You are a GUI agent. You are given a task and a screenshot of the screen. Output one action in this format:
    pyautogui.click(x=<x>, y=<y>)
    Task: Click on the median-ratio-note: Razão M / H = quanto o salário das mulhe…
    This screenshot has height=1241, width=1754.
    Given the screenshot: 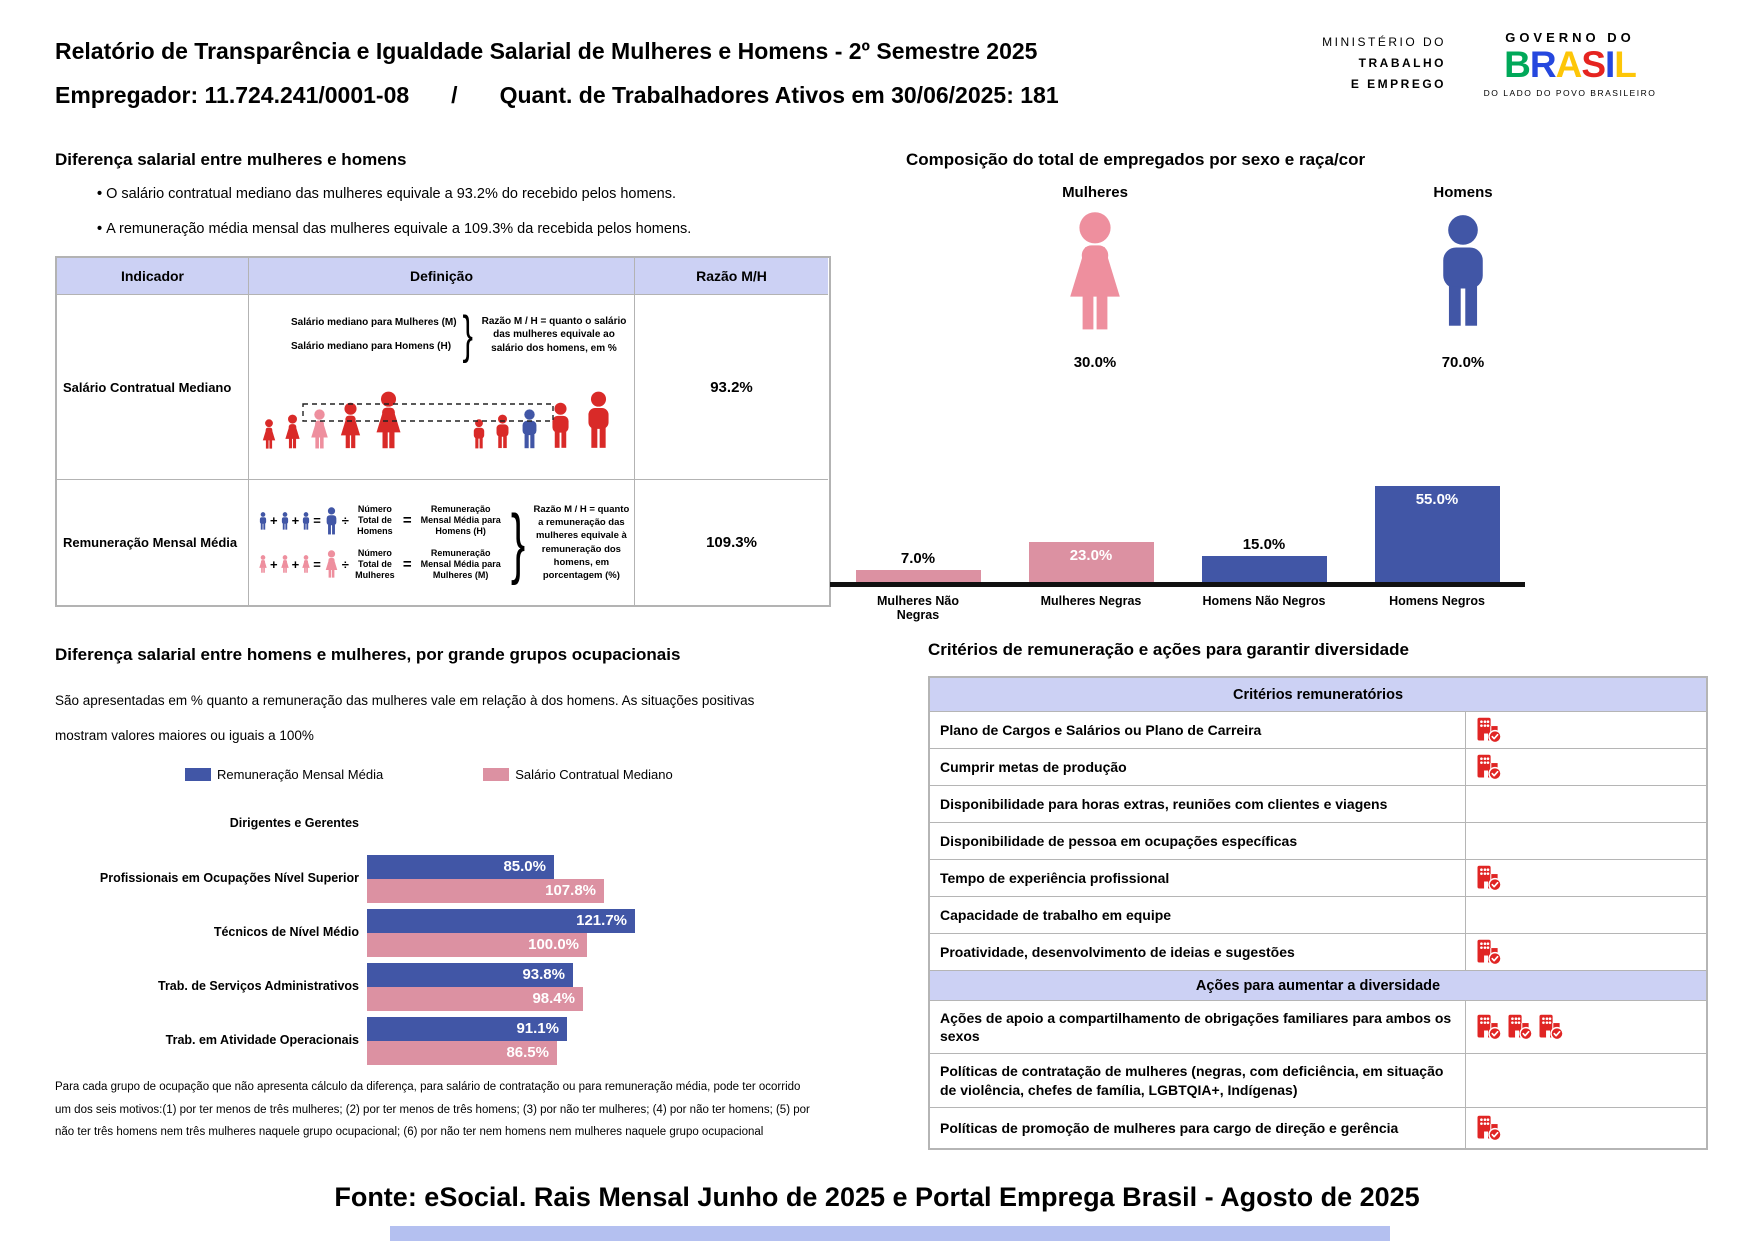 What is the action you would take?
    pyautogui.click(x=554, y=334)
    